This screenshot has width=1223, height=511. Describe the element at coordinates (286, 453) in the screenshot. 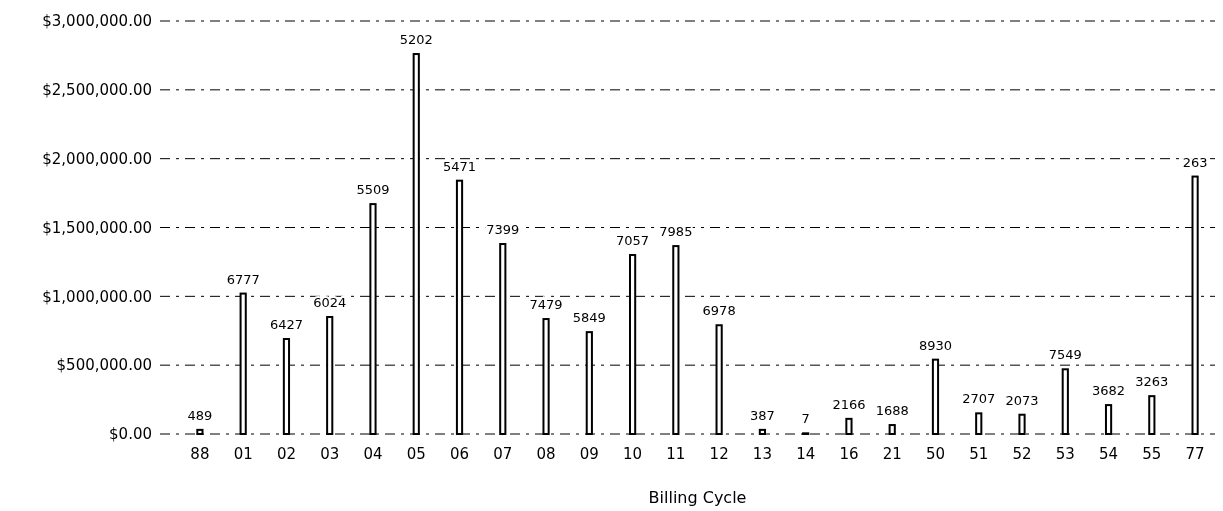

I see `x-tick-label: 02` at that location.